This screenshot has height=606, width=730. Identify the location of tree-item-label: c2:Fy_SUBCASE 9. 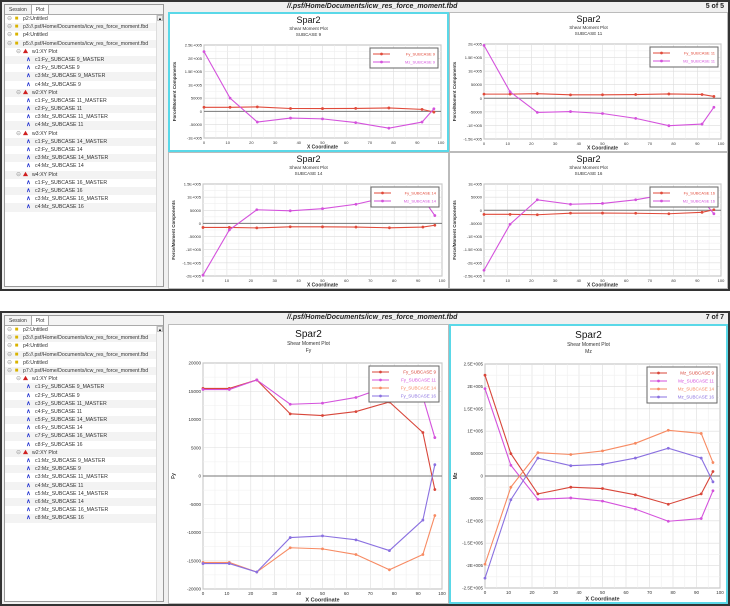
(57, 395).